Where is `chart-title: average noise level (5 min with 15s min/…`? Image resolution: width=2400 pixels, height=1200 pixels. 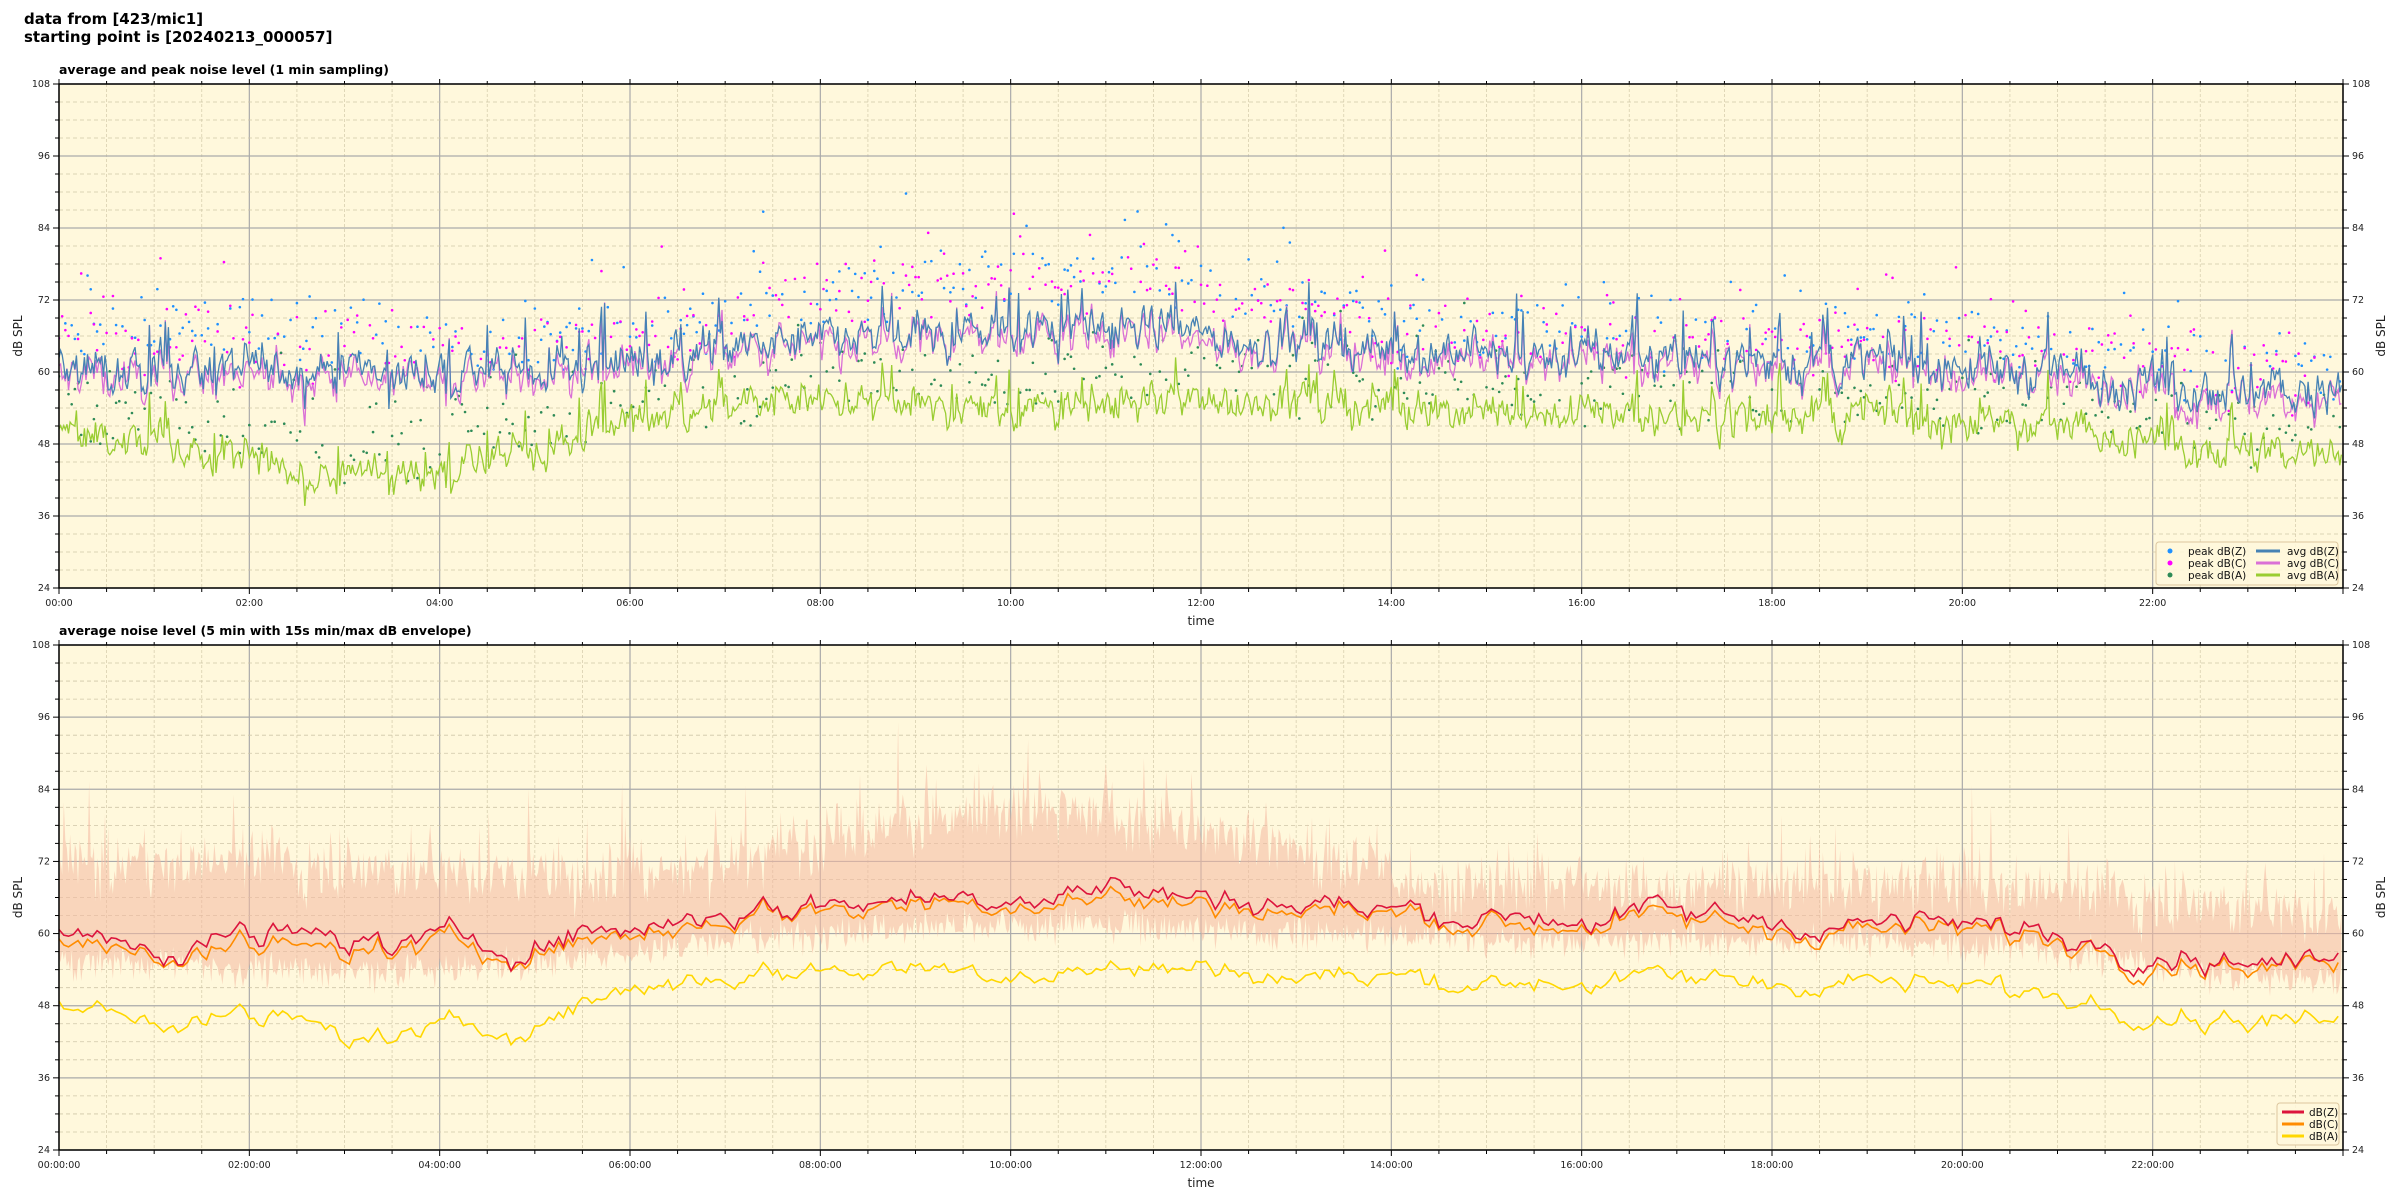
chart-title: average noise level (5 min with 15s min/… is located at coordinates (265, 630).